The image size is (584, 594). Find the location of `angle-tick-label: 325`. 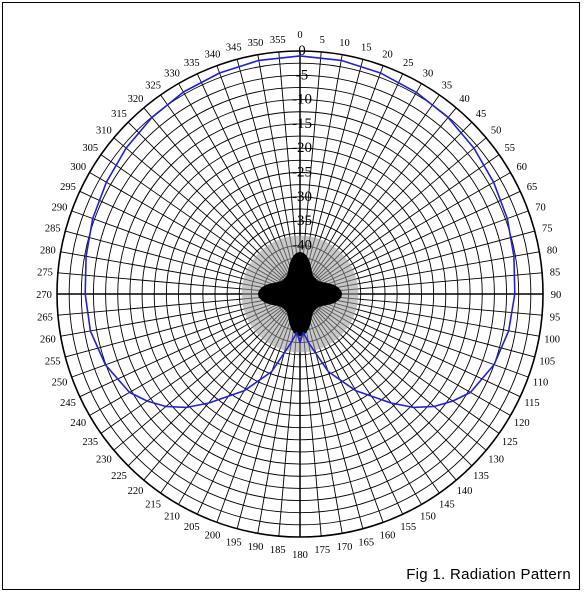

angle-tick-label: 325 is located at coordinates (153, 85).